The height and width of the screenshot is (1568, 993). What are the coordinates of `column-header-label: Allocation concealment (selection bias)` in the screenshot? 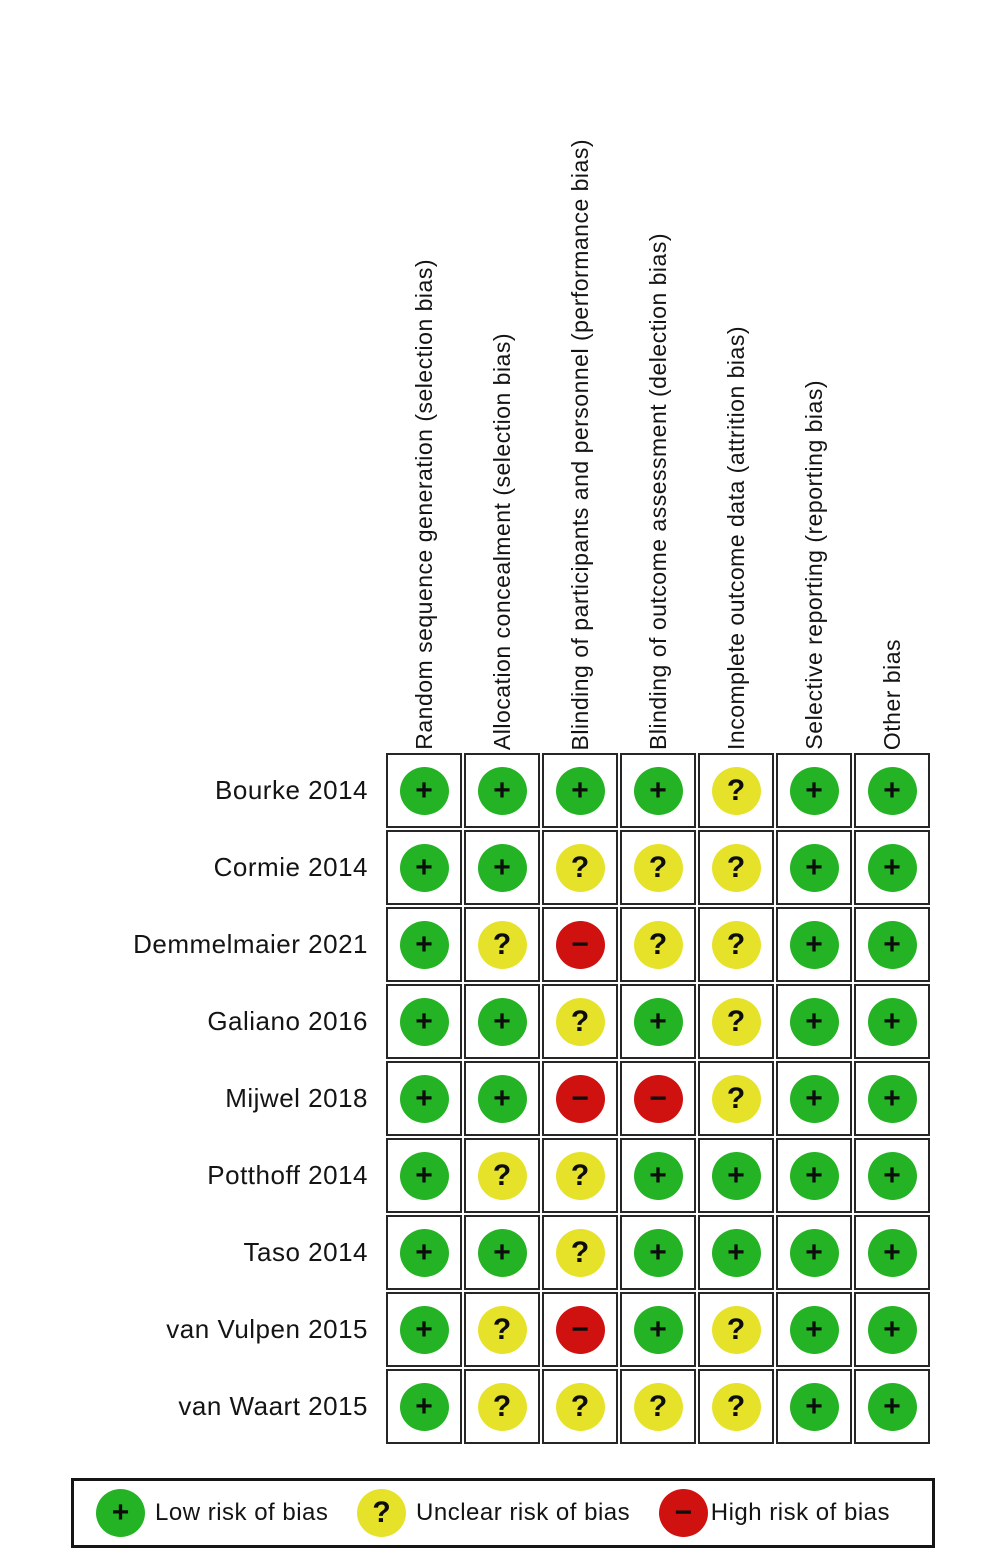 It's located at (501, 541).